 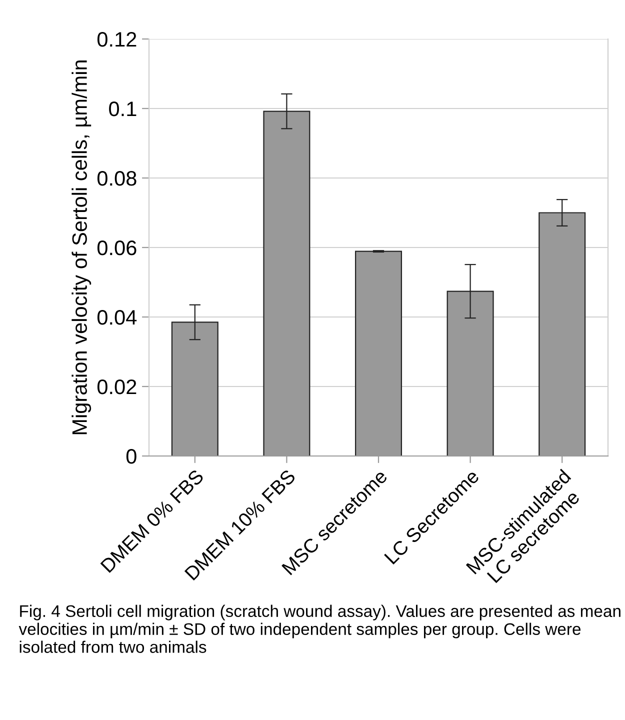 What do you see at coordinates (131, 456) in the screenshot?
I see `y-tick-label: 0` at bounding box center [131, 456].